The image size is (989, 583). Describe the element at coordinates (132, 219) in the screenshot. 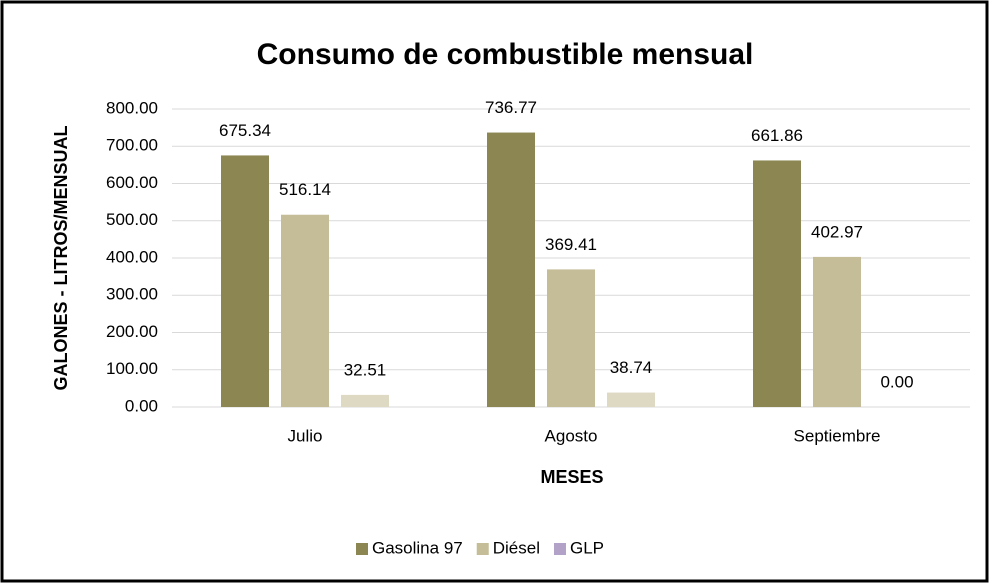

I see `y-tick-label: 500.00` at that location.